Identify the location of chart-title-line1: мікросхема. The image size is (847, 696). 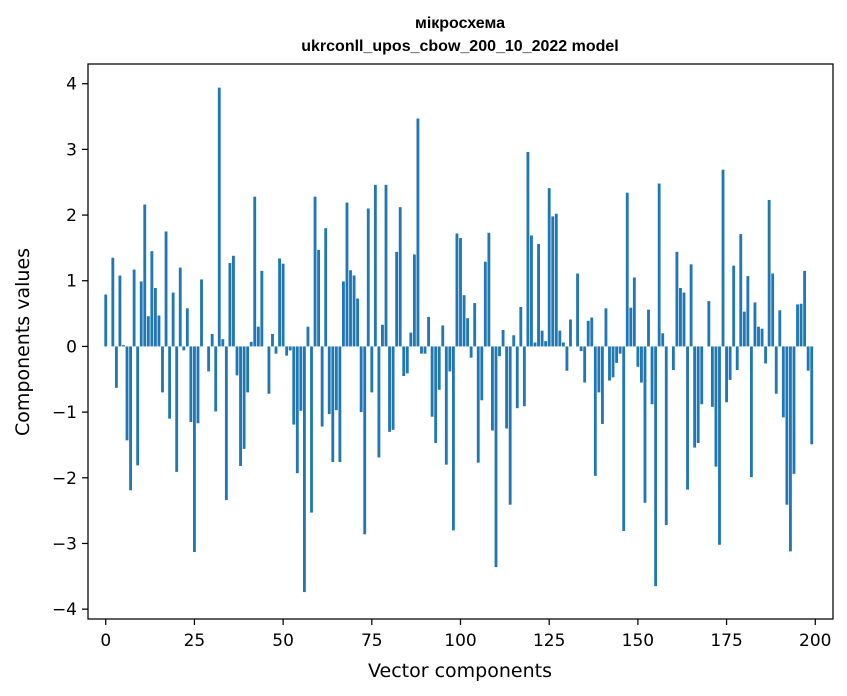
(460, 23).